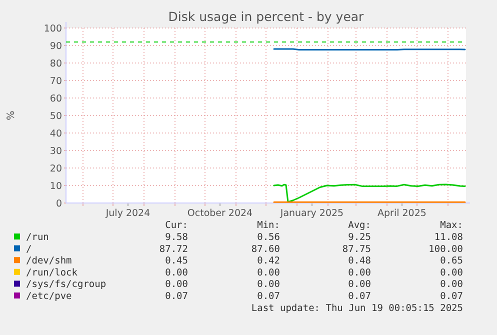 The image size is (497, 335). I want to click on text: Max:, so click(451, 225).